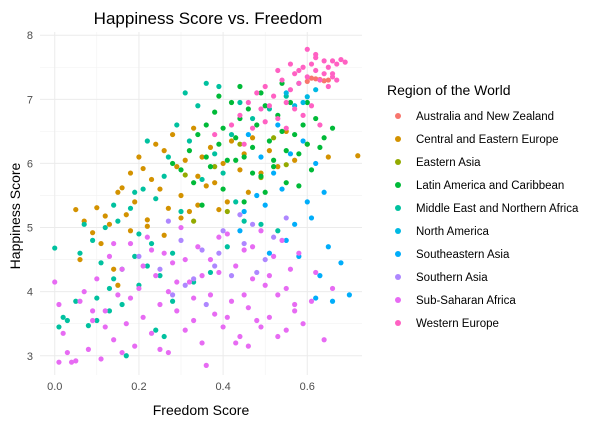 This screenshot has height=427, width=599. I want to click on legend-key-southern-asia, so click(398, 277).